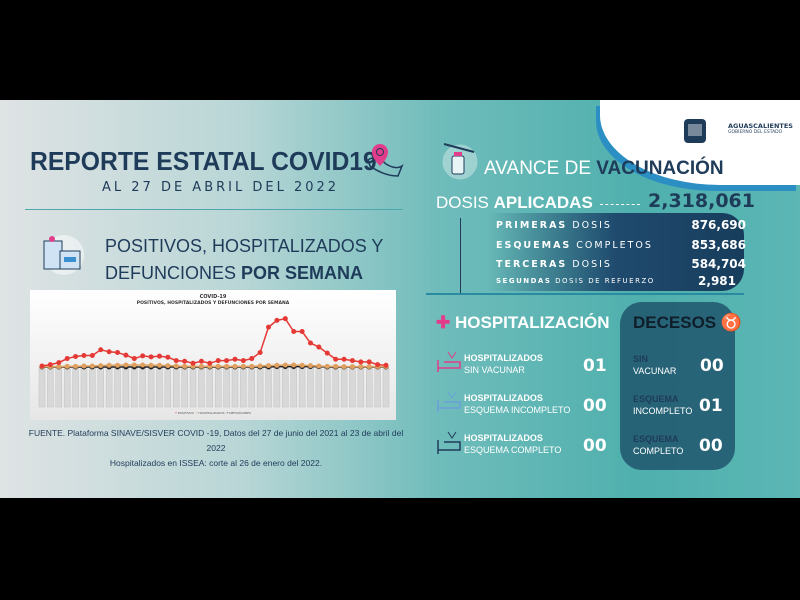 The width and height of the screenshot is (800, 600). What do you see at coordinates (203, 161) in the screenshot?
I see `page-title: REPORTE ESTATAL COVID19` at bounding box center [203, 161].